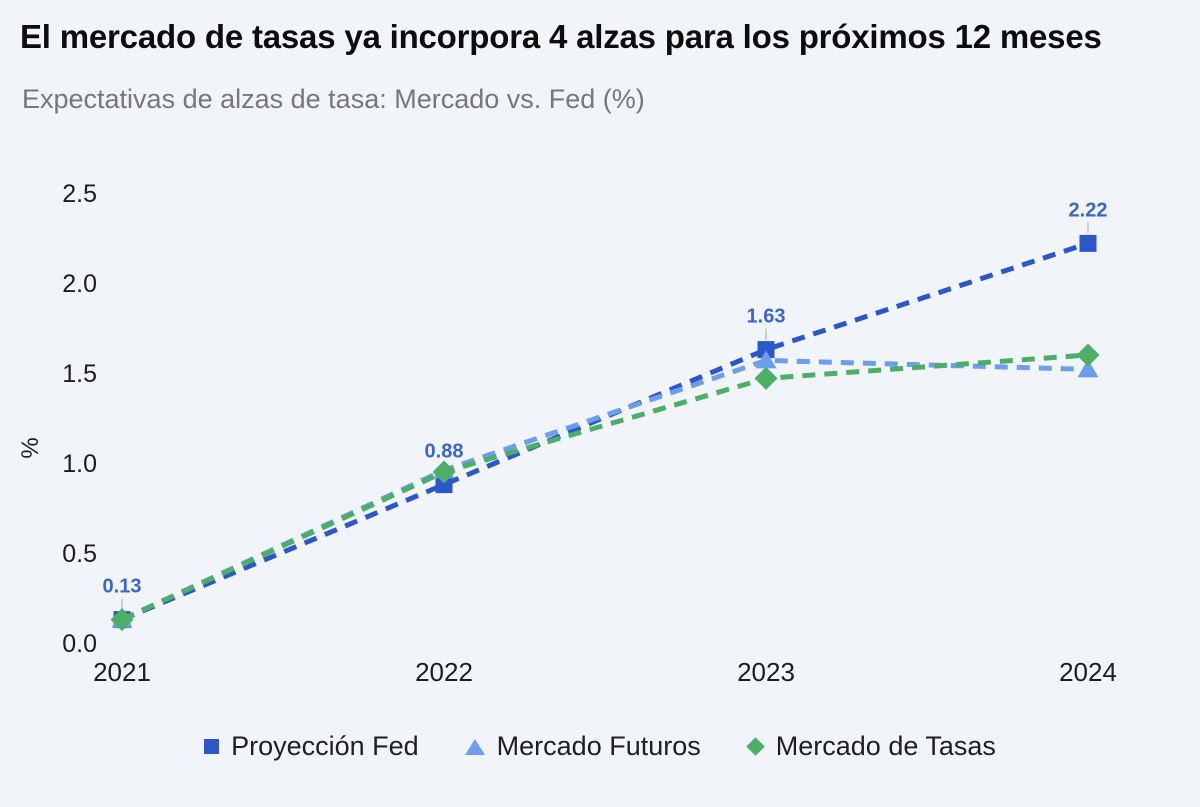 The image size is (1200, 807). I want to click on legend-label-mercado-futuros: Mercado Futuros, so click(598, 746).